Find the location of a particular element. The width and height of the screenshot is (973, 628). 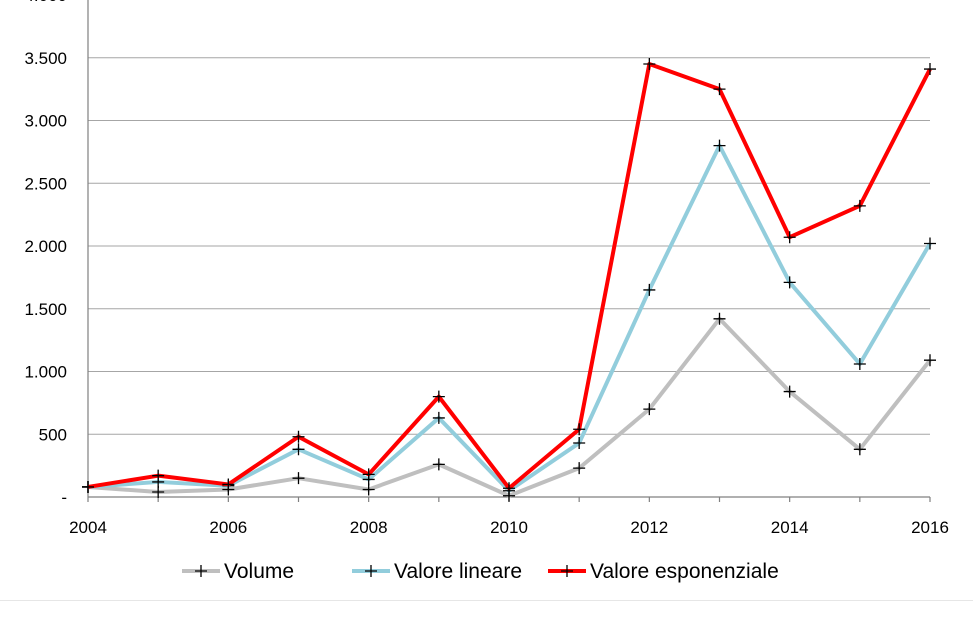

legend: Volume Valore lineare Valore esponenziale is located at coordinates (480, 571).